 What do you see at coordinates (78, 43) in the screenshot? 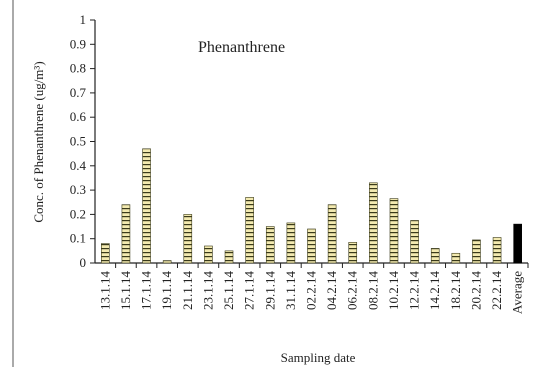
I see `y-tick-label: 0.9` at bounding box center [78, 43].